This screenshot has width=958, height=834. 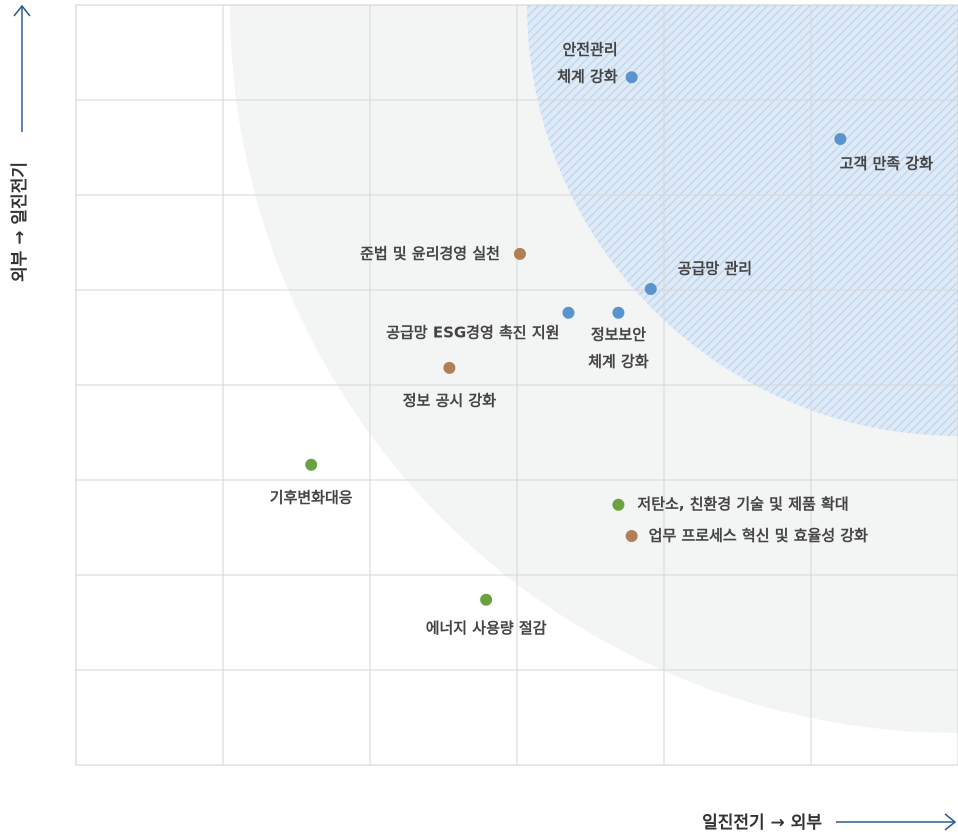 What do you see at coordinates (589, 50) in the screenshot?
I see `point-label: 안전관리` at bounding box center [589, 50].